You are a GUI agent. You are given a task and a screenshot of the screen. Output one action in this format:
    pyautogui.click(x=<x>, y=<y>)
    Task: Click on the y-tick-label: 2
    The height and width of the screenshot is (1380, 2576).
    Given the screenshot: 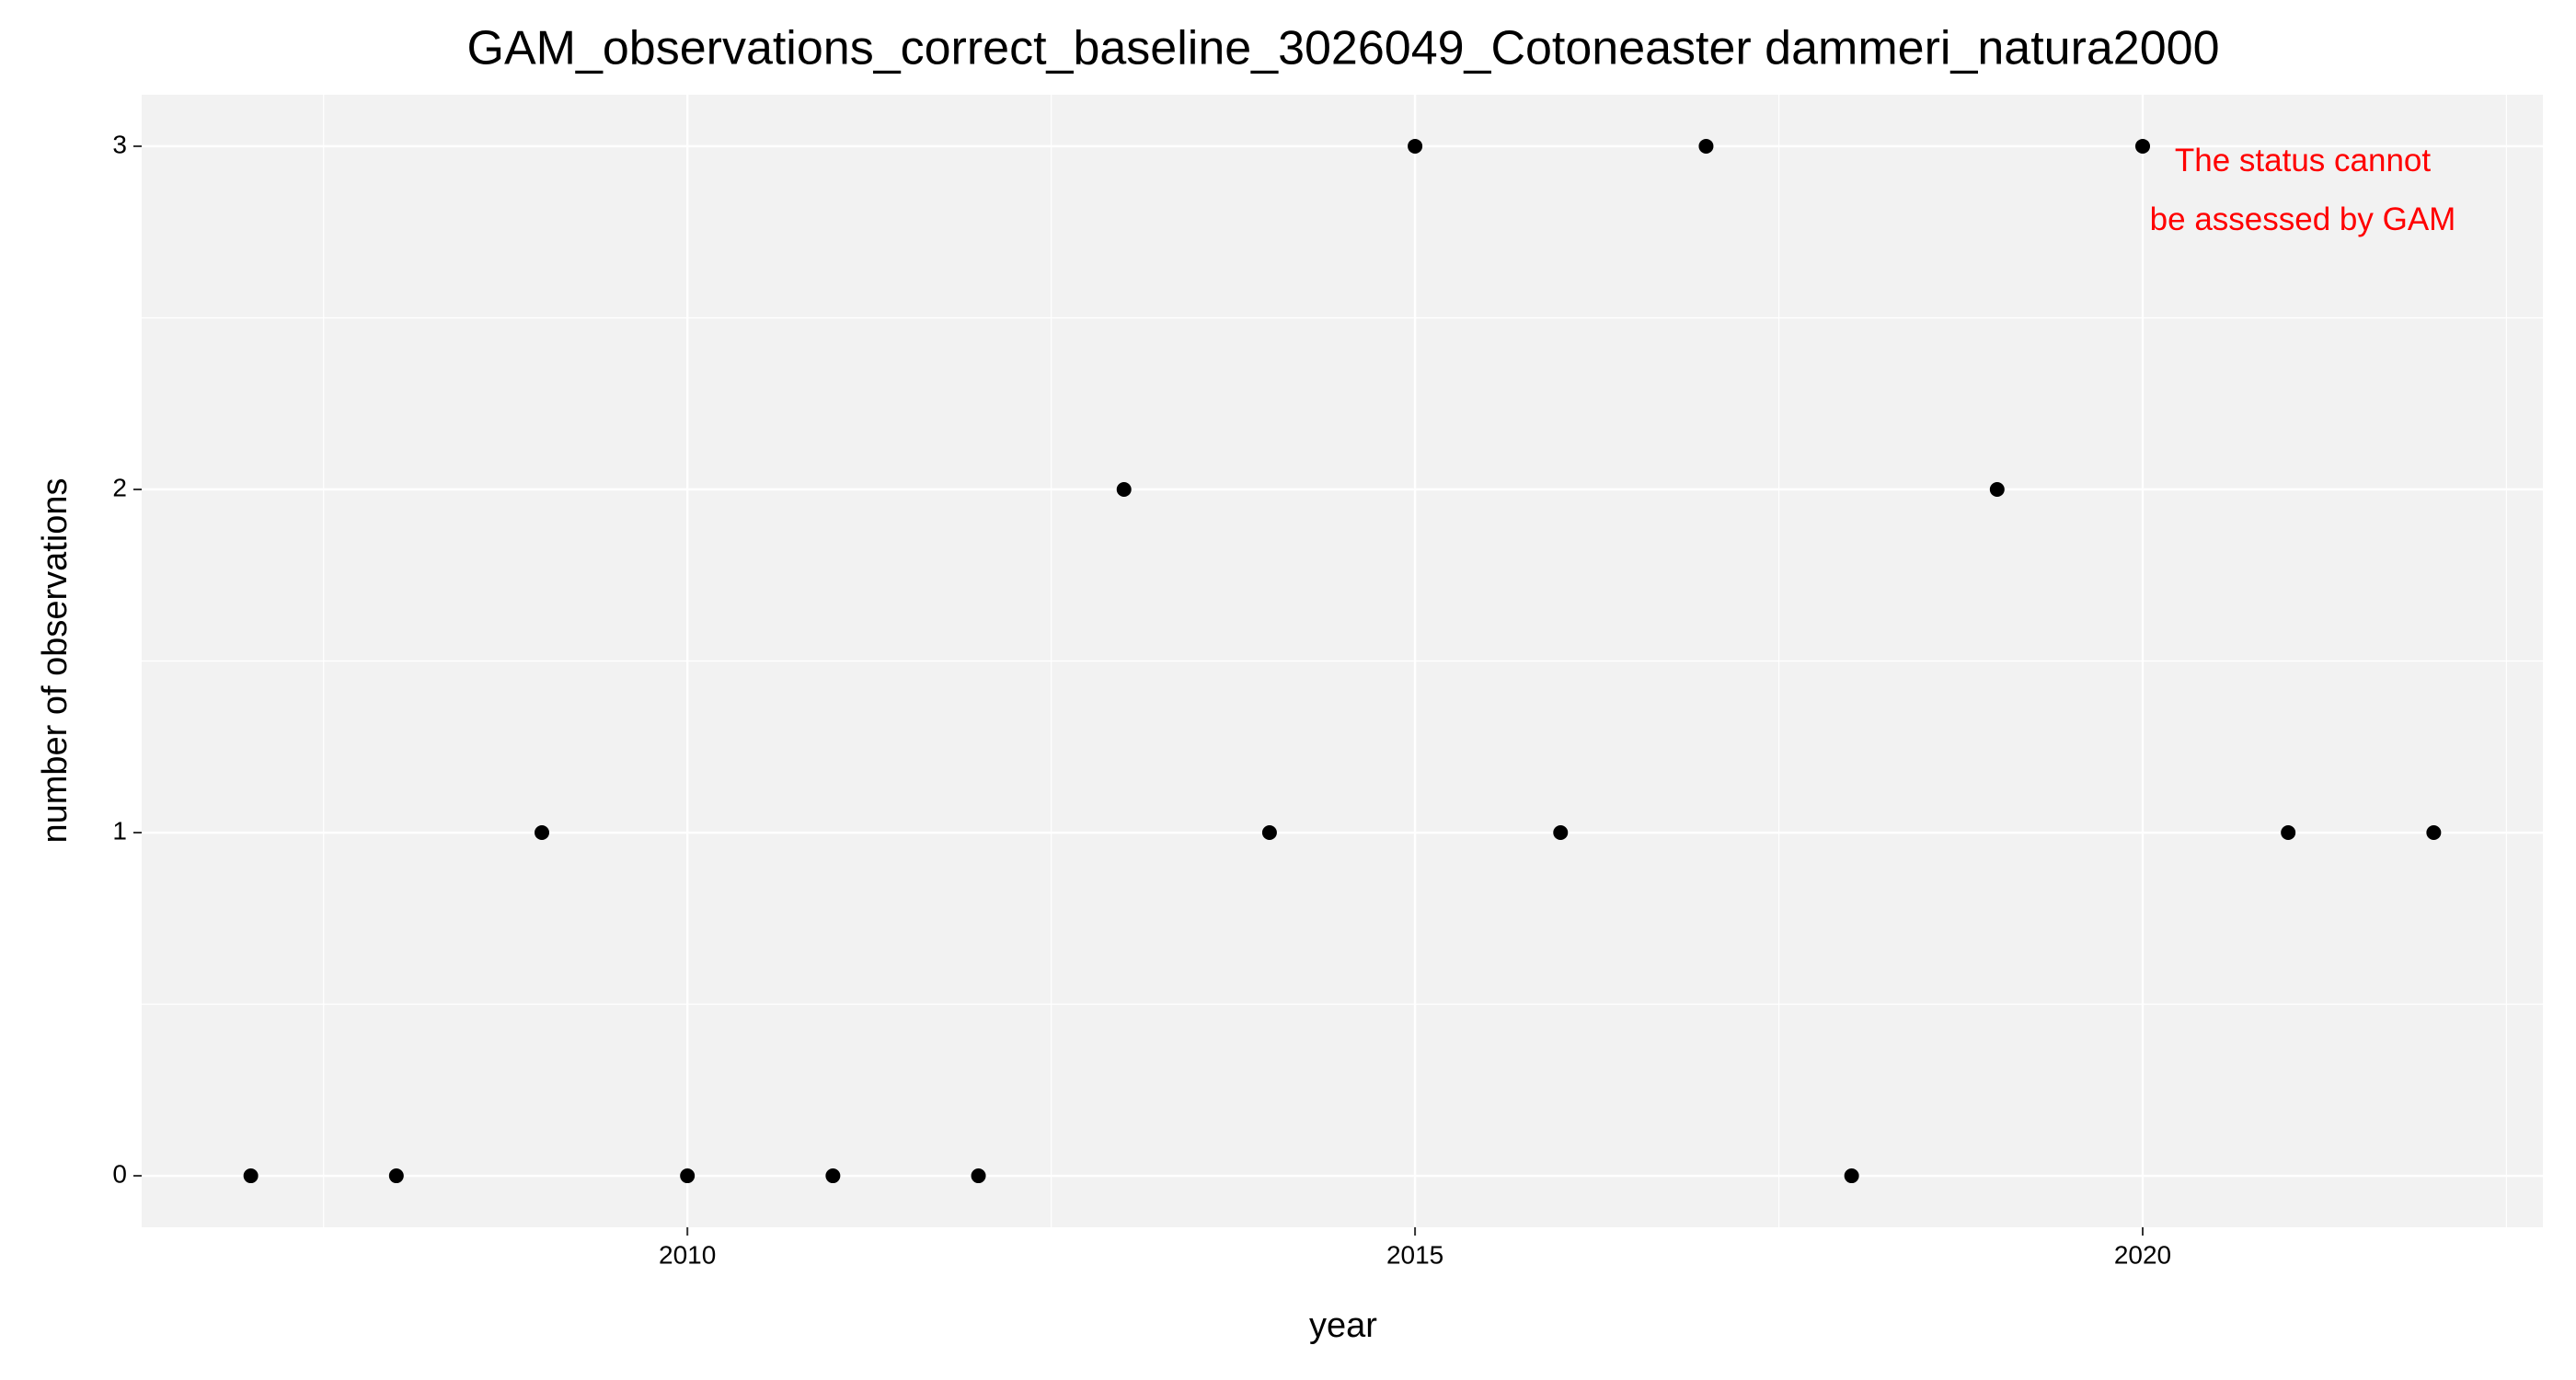 What is the action you would take?
    pyautogui.click(x=120, y=487)
    